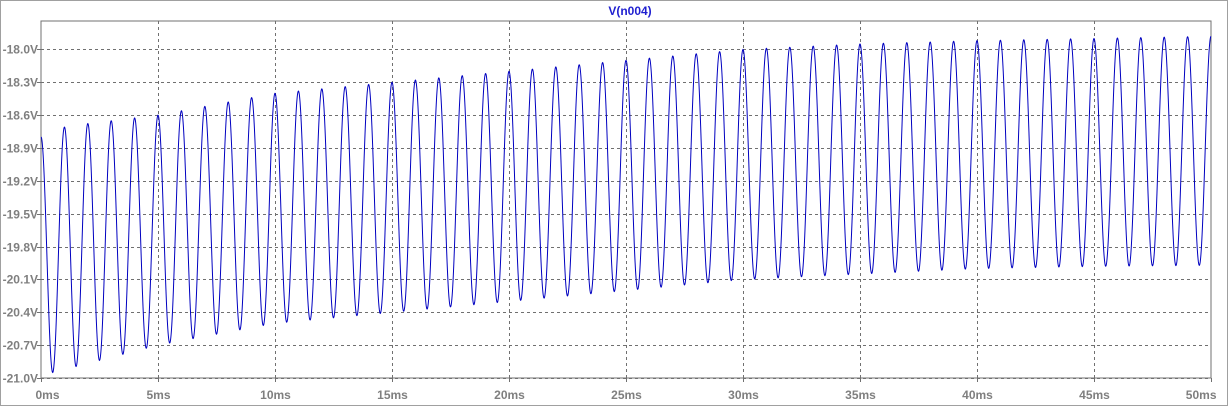 The height and width of the screenshot is (406, 1228). What do you see at coordinates (20, 248) in the screenshot?
I see `y-tick-label: -19.8V` at bounding box center [20, 248].